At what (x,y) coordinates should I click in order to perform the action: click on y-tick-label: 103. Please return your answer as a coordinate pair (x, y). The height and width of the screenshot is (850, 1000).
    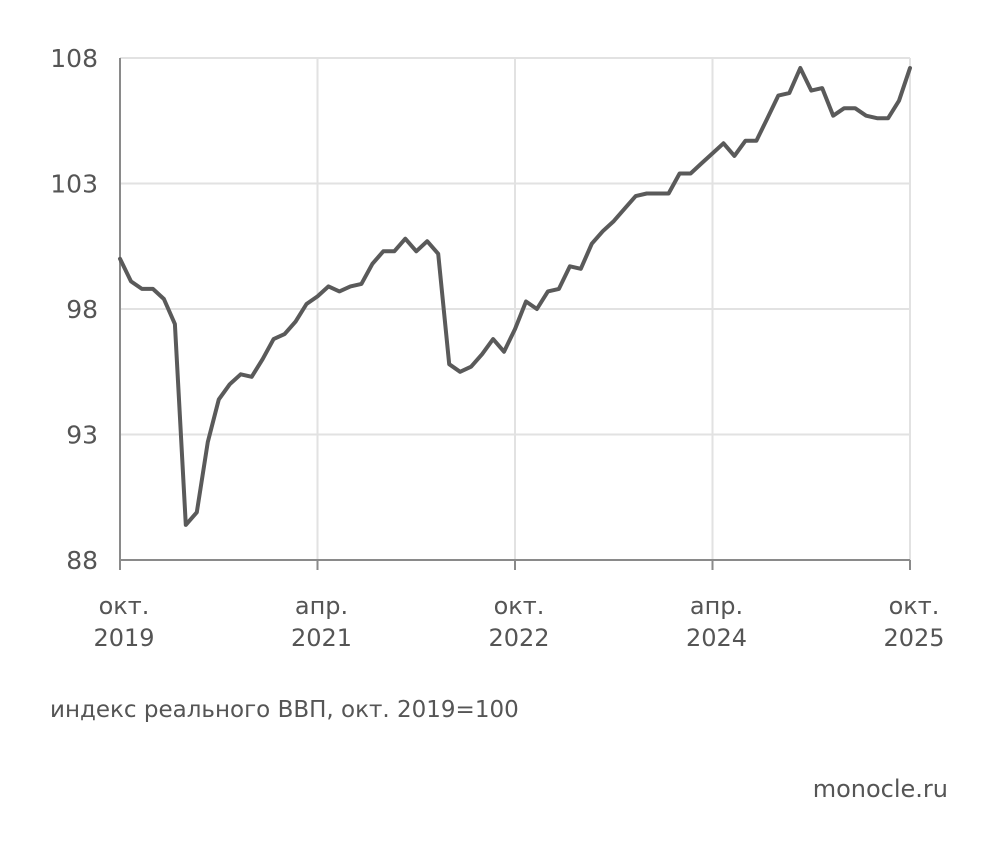
    Looking at the image, I should click on (74, 184).